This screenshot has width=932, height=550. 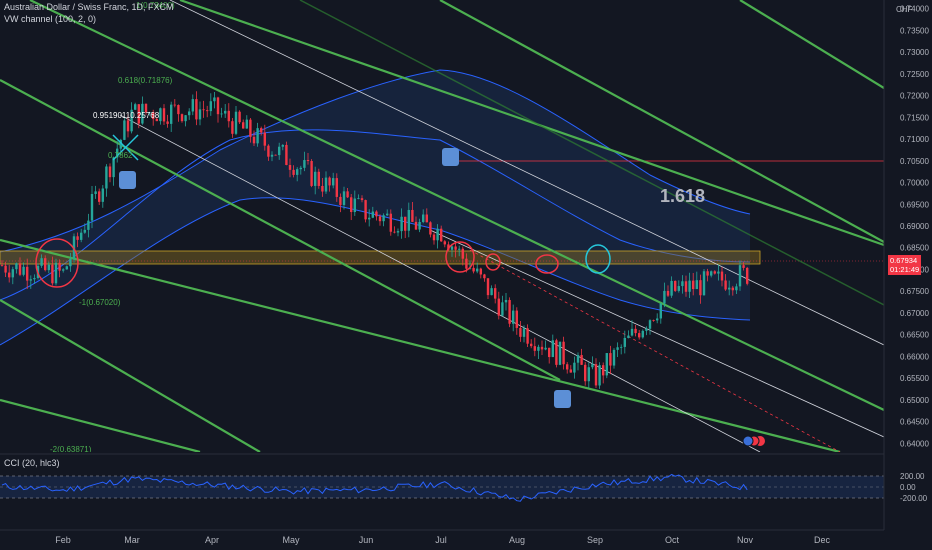 I want to click on price-tick: 0.69500, so click(x=914, y=204).